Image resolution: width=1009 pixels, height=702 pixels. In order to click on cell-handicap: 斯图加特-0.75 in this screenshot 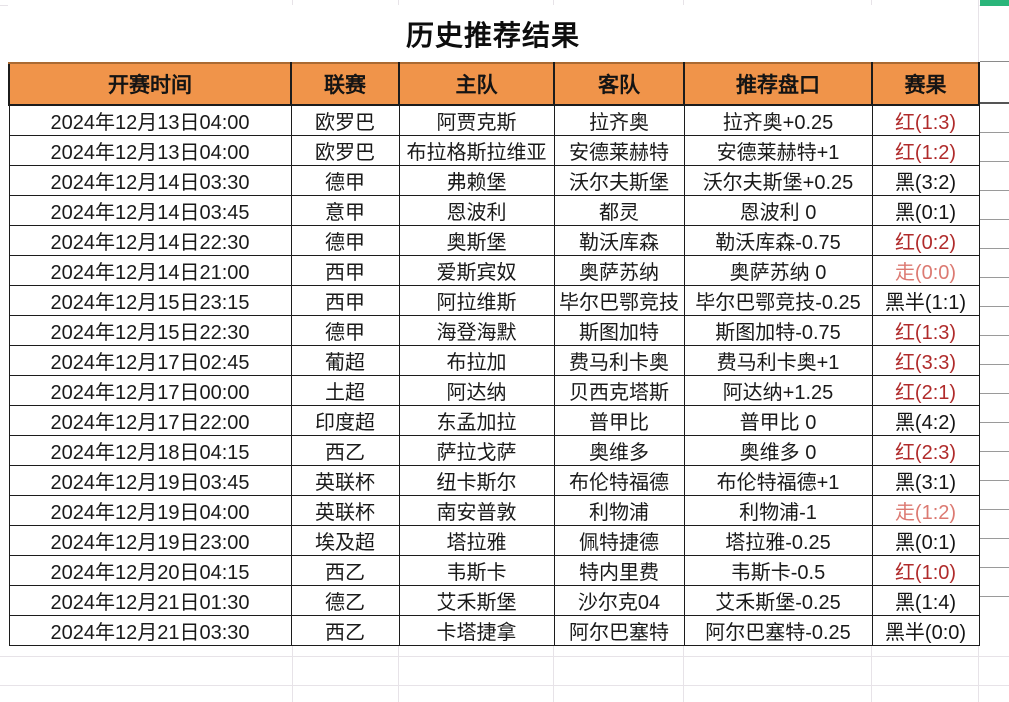, I will do `click(778, 330)`.